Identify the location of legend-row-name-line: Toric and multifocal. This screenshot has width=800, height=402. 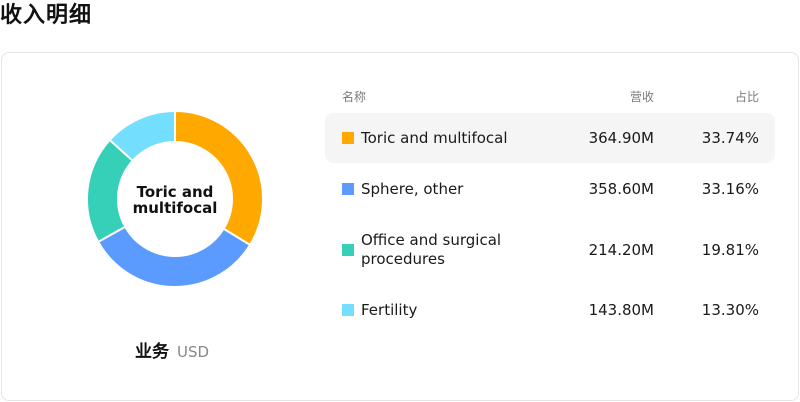
(434, 138).